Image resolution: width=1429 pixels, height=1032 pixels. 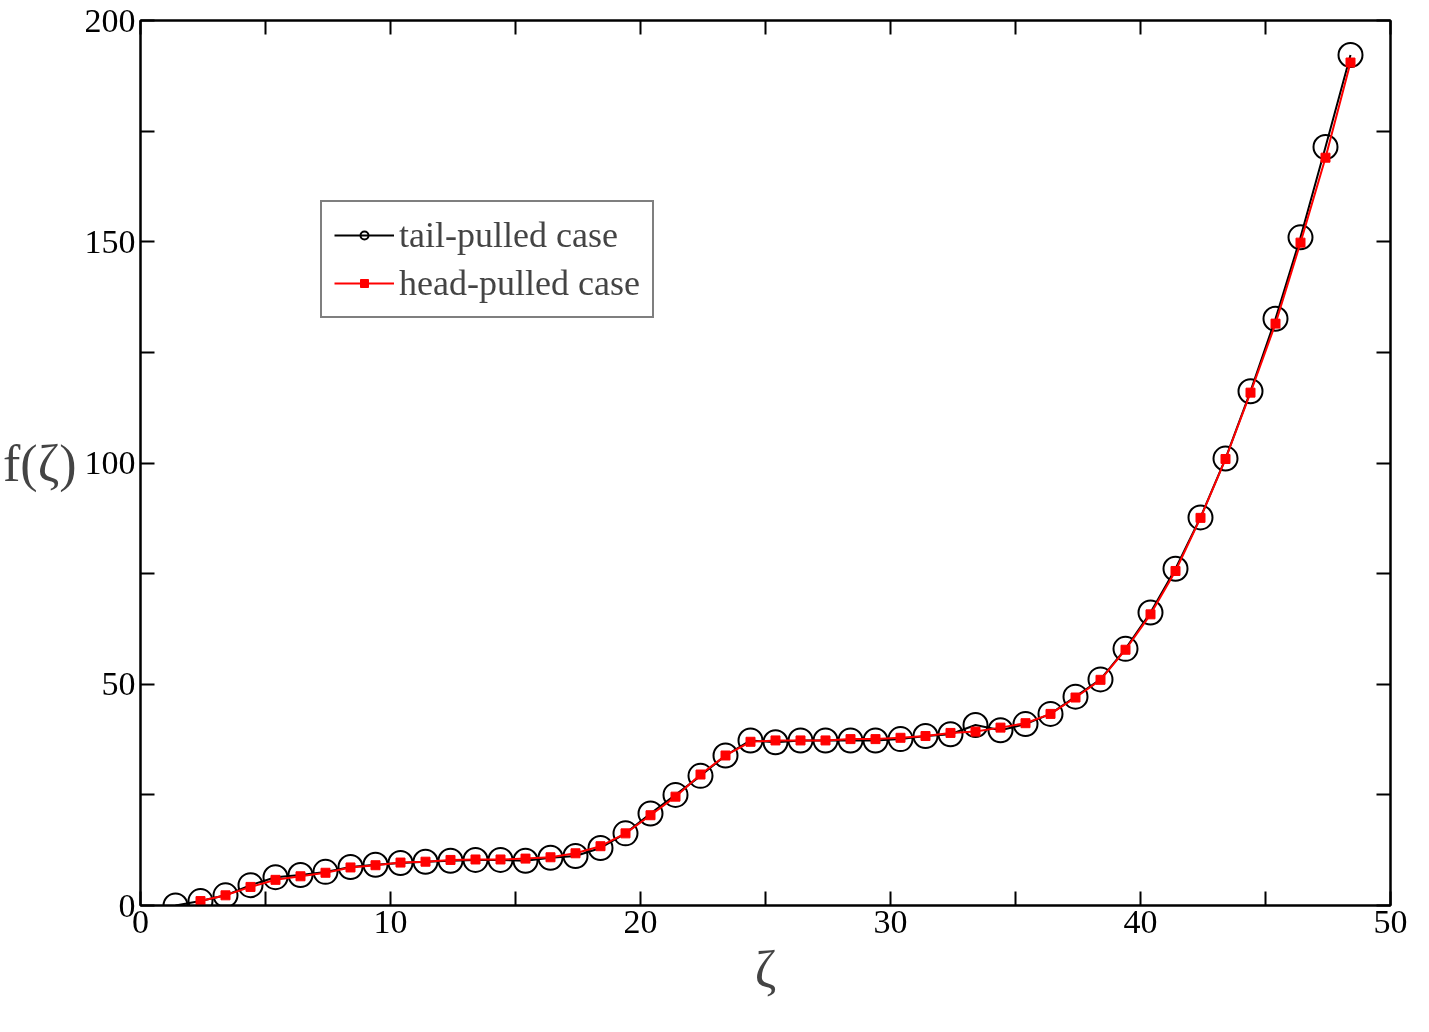 I want to click on y-tick-label: 200, so click(x=110, y=20).